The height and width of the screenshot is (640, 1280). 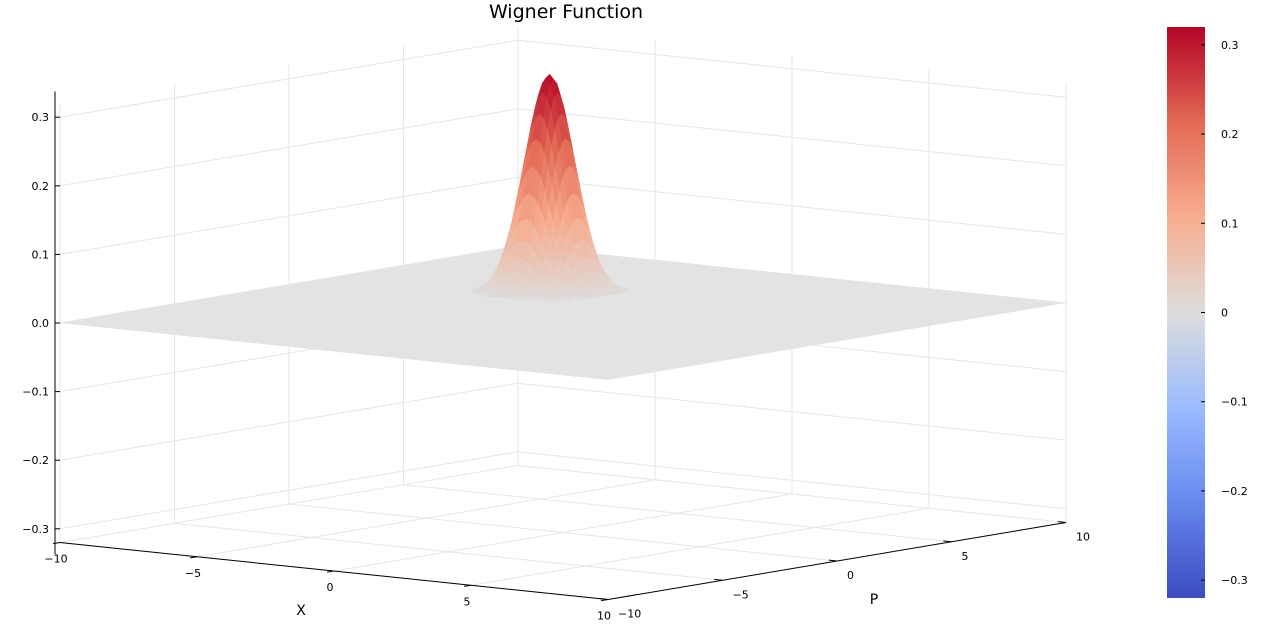 I want to click on colorbar-ticks: −0.3 −0.2 −0.1 0 0.1 0.2 0.3, so click(x=1224, y=313).